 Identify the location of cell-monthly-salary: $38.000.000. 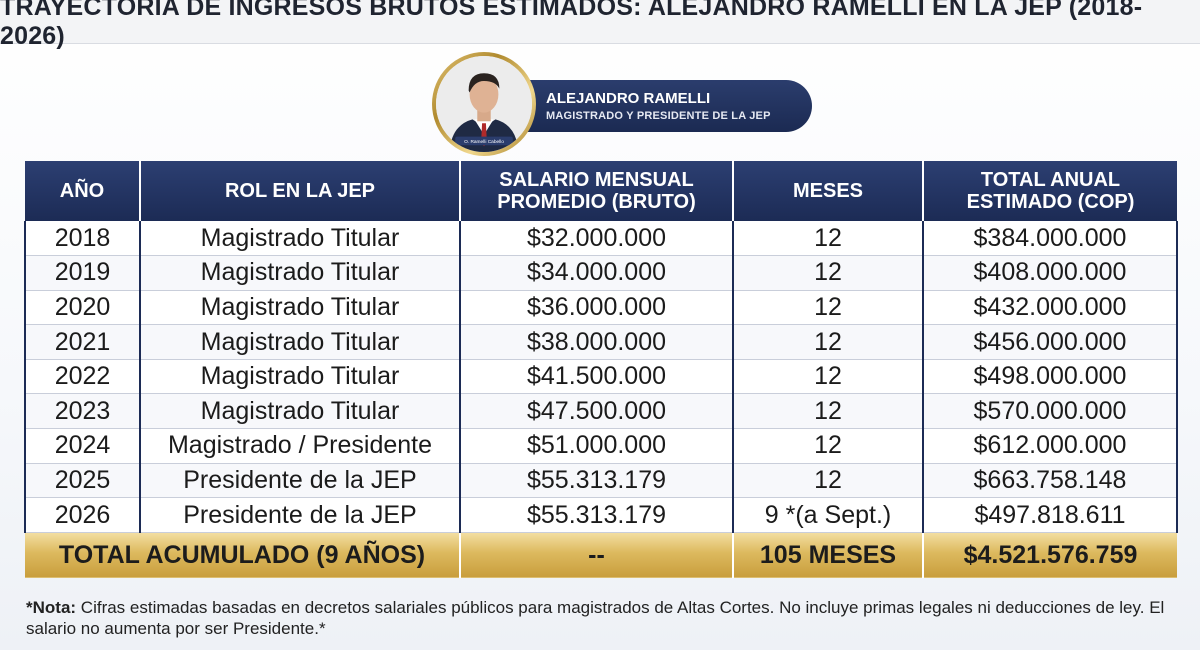
(597, 342).